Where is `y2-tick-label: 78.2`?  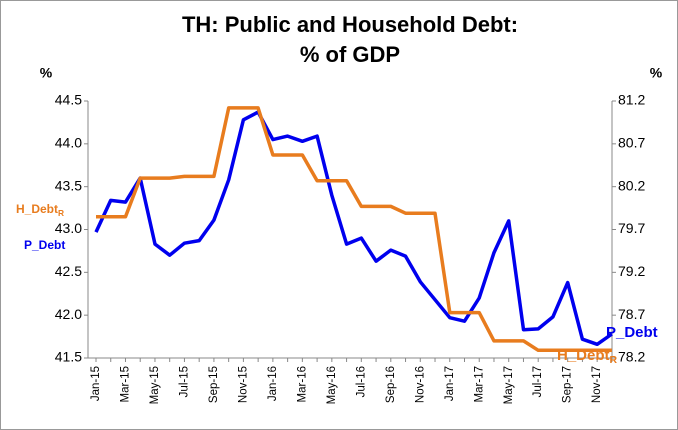 y2-tick-label: 78.2 is located at coordinates (631, 357).